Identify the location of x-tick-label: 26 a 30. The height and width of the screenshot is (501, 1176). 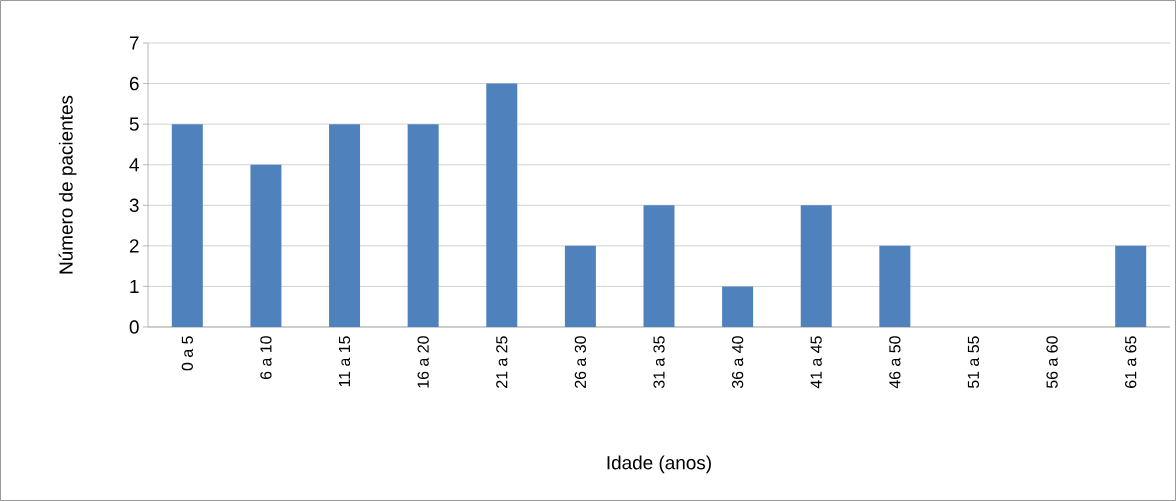
(580, 362).